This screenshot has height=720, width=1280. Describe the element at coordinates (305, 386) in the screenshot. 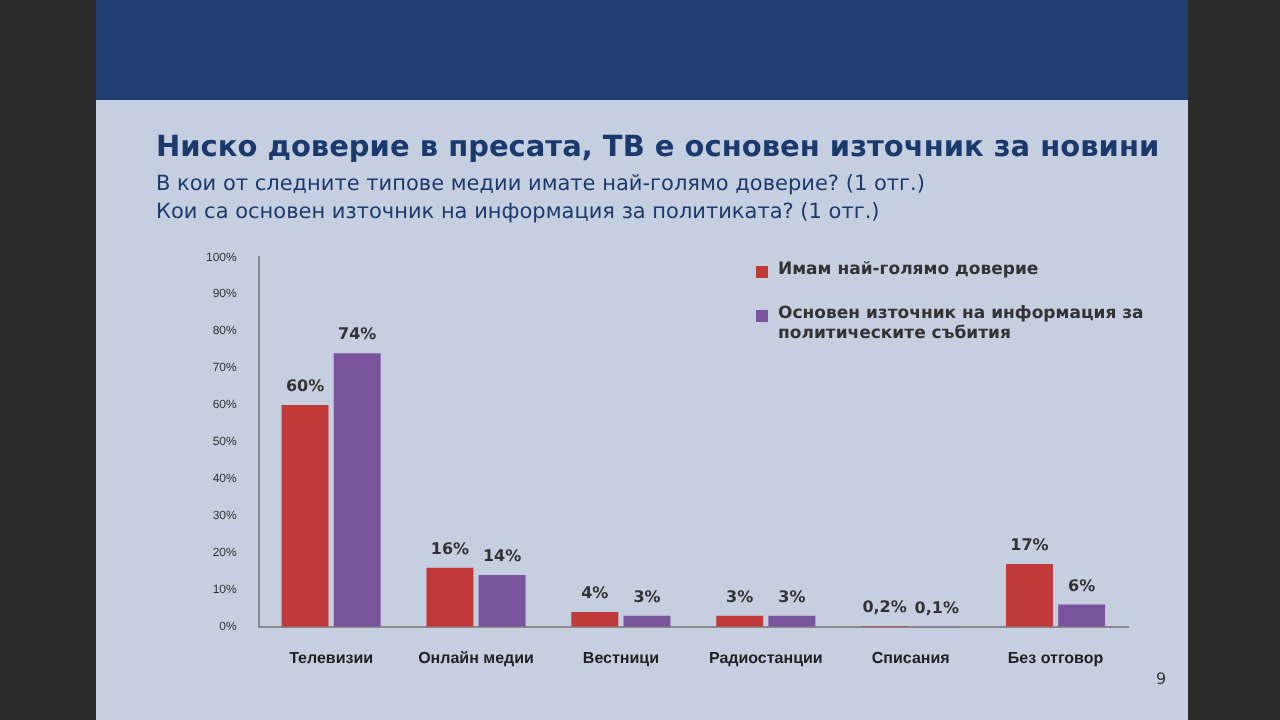

I see `data-label: 60%` at that location.